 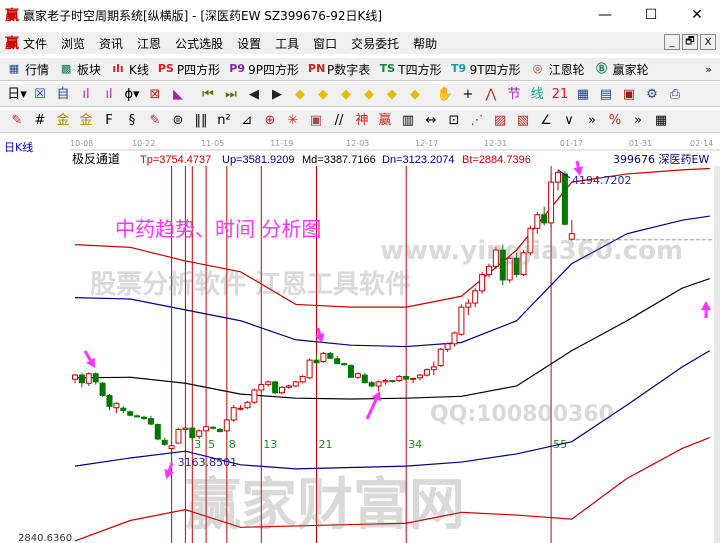 I want to click on hand-icon: ✋, so click(x=445, y=94).